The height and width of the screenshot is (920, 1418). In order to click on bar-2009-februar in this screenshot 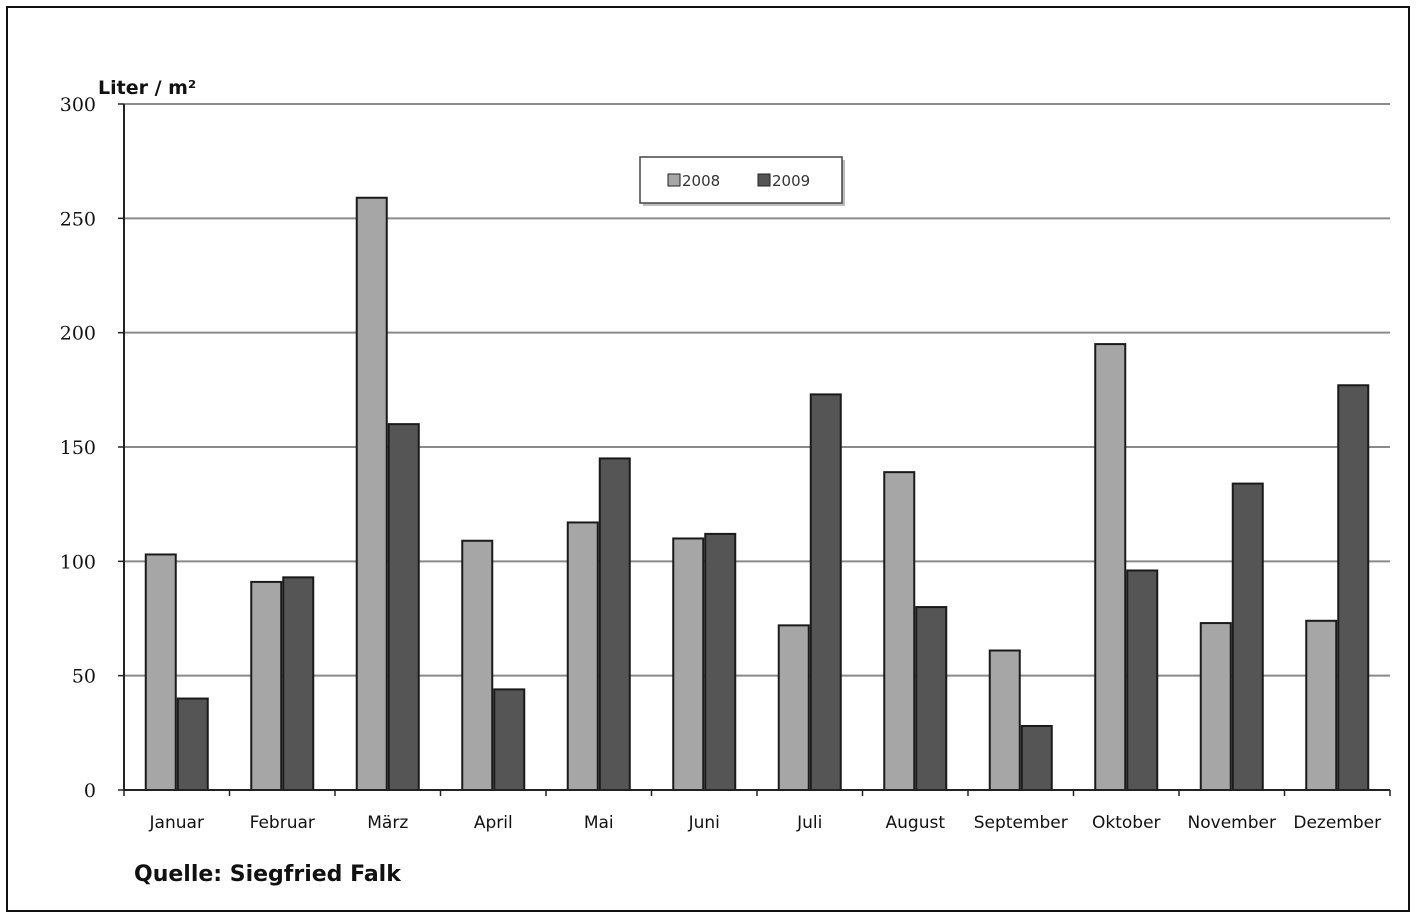, I will do `click(298, 684)`.